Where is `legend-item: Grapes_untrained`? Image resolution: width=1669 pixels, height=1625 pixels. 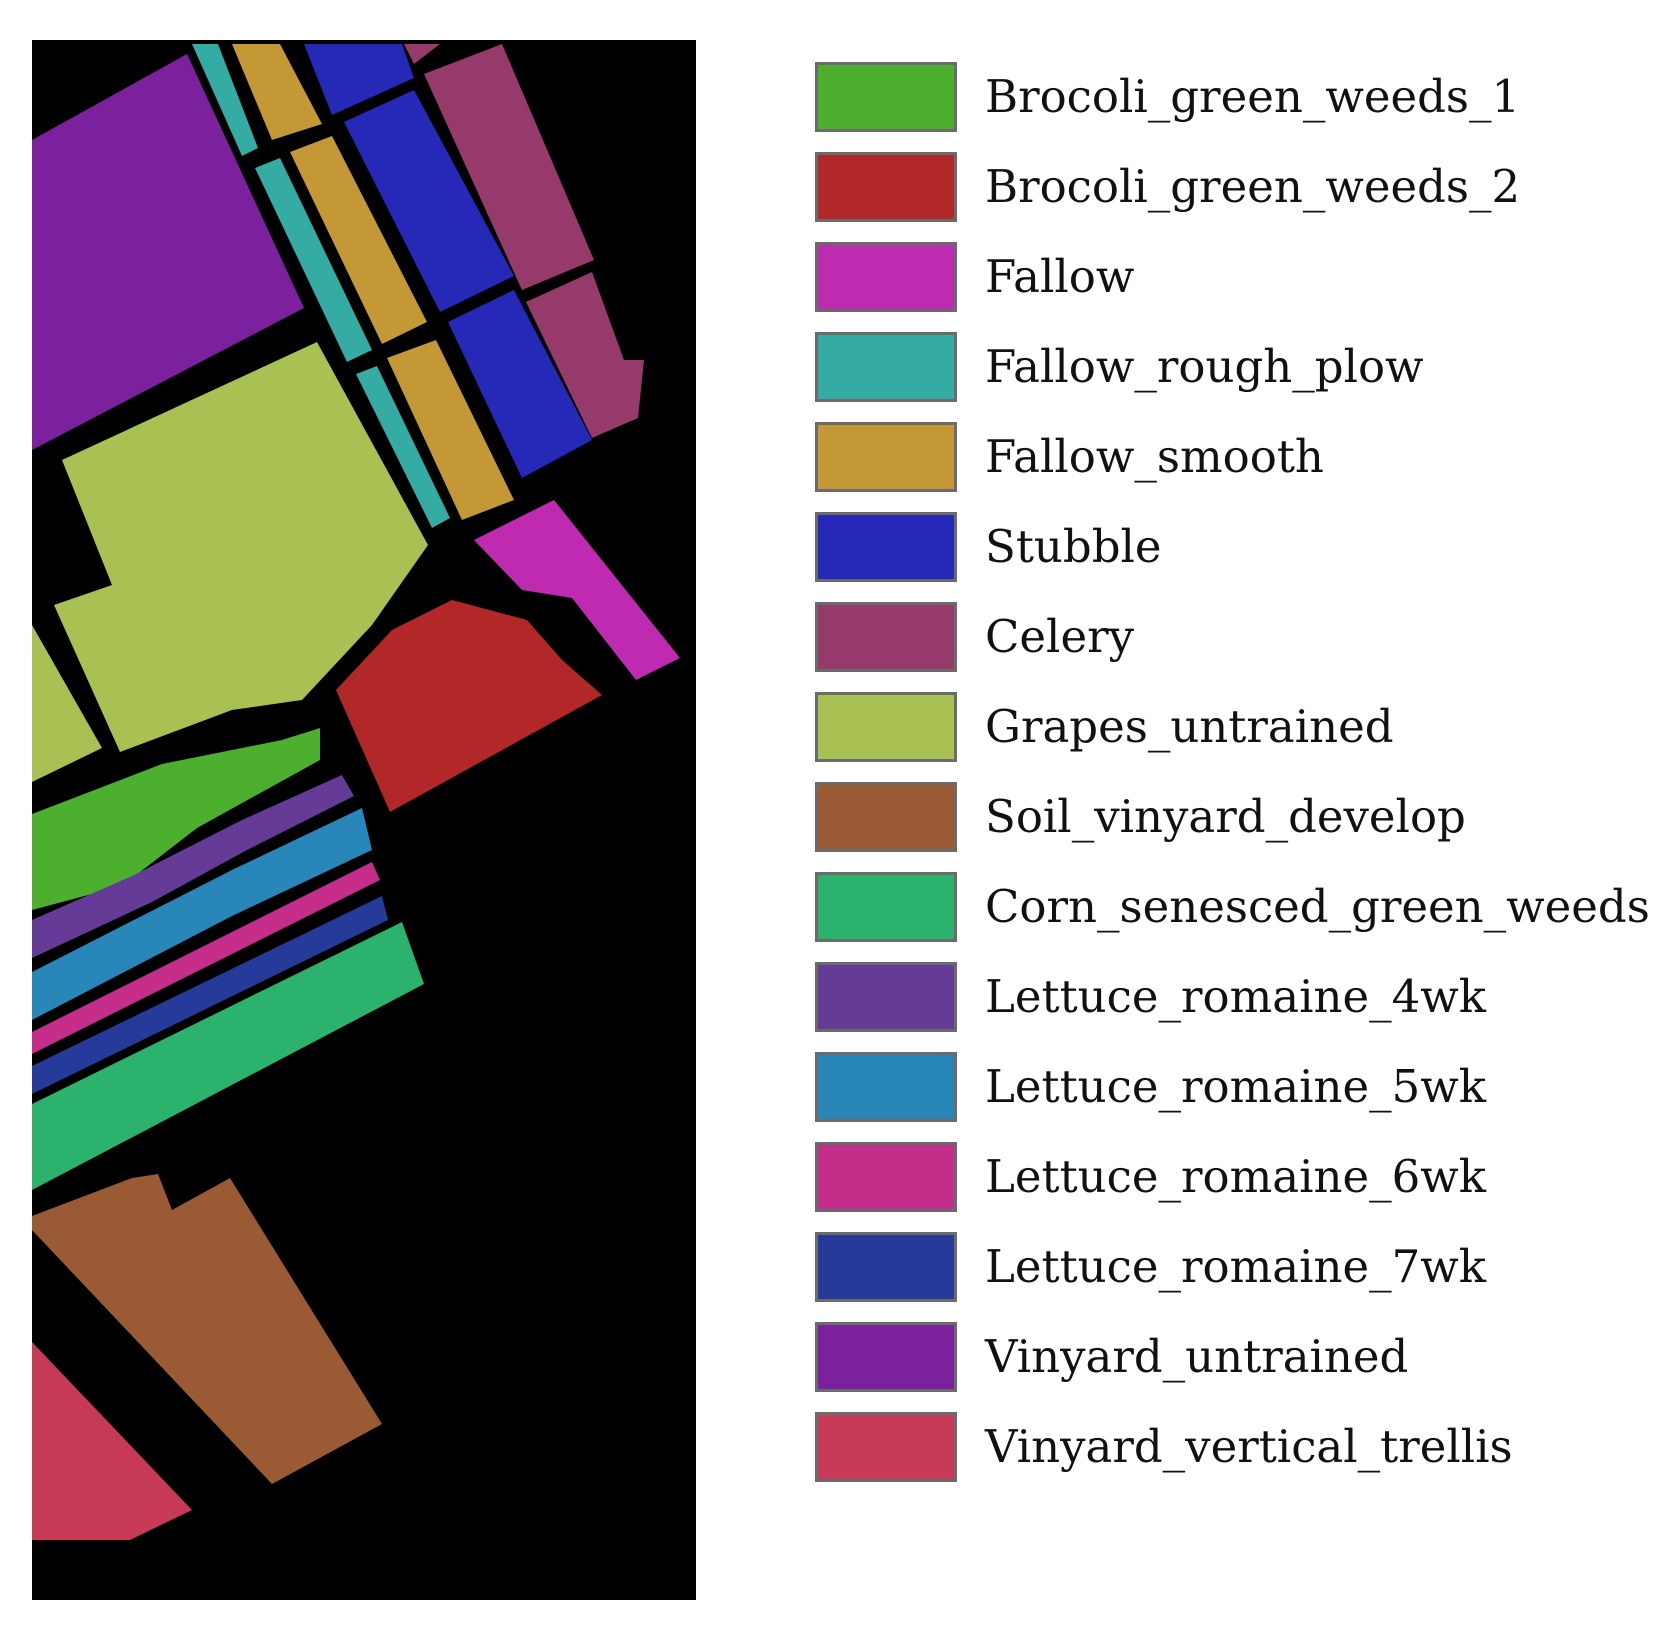 legend-item: Grapes_untrained is located at coordinates (1240, 729).